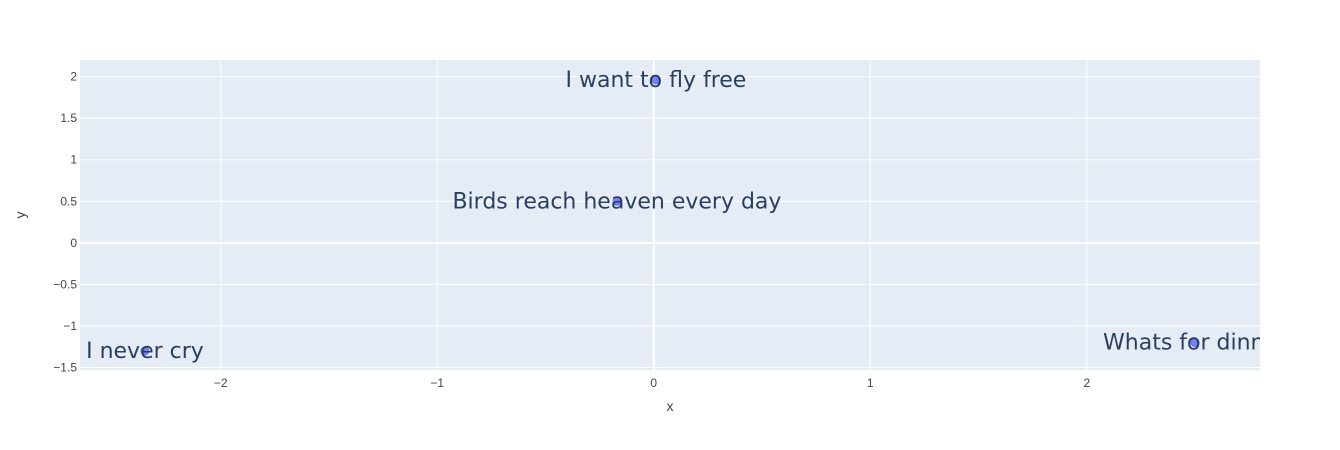  What do you see at coordinates (65, 284) in the screenshot?
I see `y-tick-label: −0.5` at bounding box center [65, 284].